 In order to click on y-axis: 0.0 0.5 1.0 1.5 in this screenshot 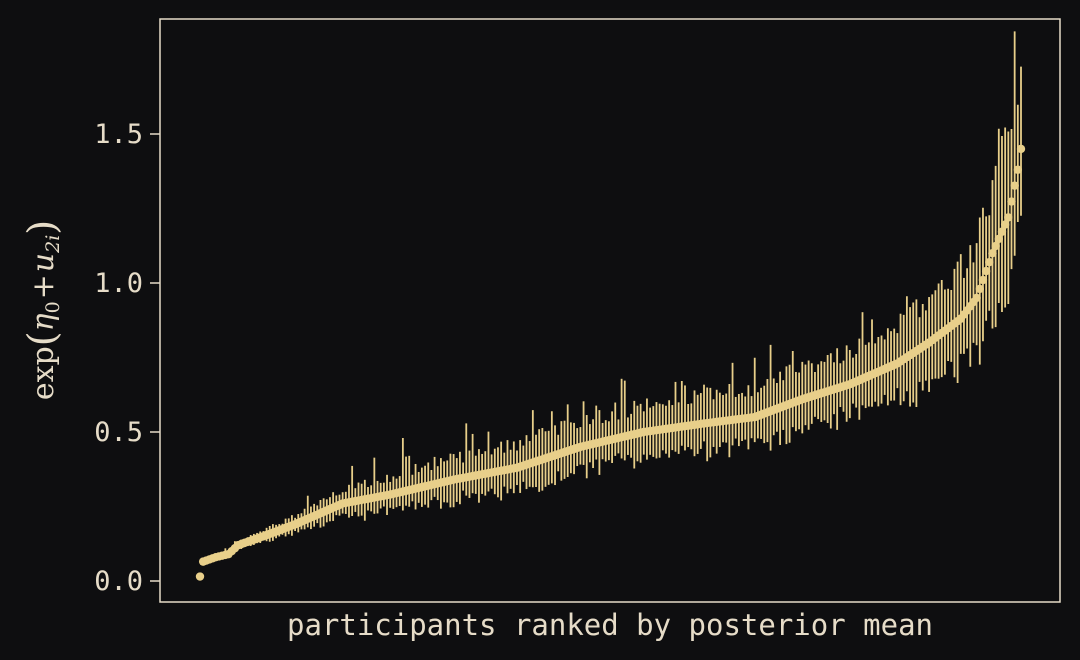, I will do `click(127, 358)`.